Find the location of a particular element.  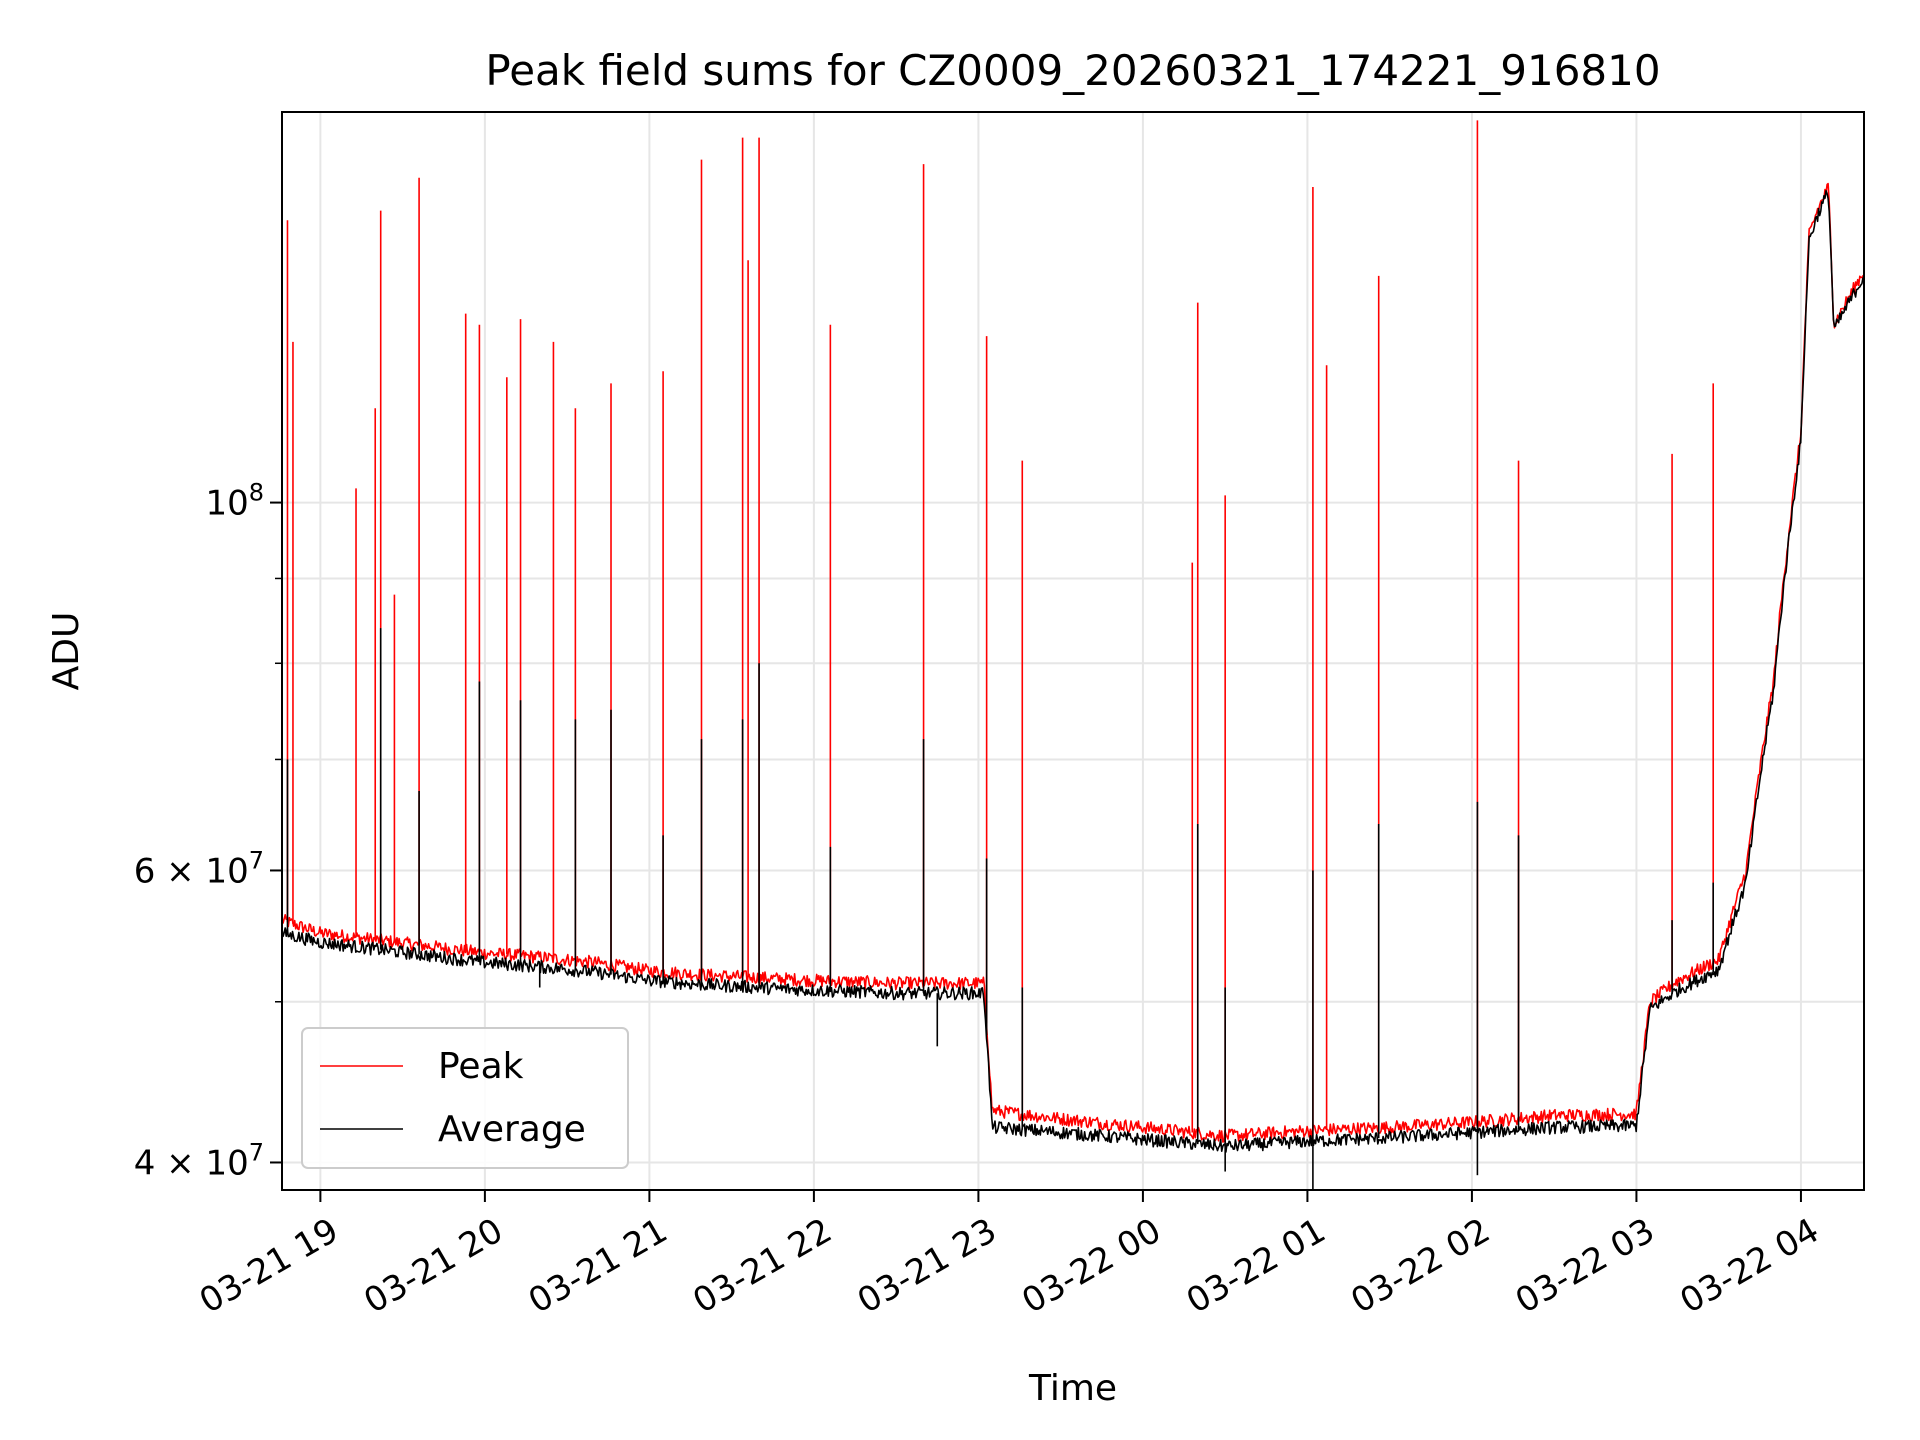

y-axis: 4 × 107 6 × 107 108 is located at coordinates (208, 831).